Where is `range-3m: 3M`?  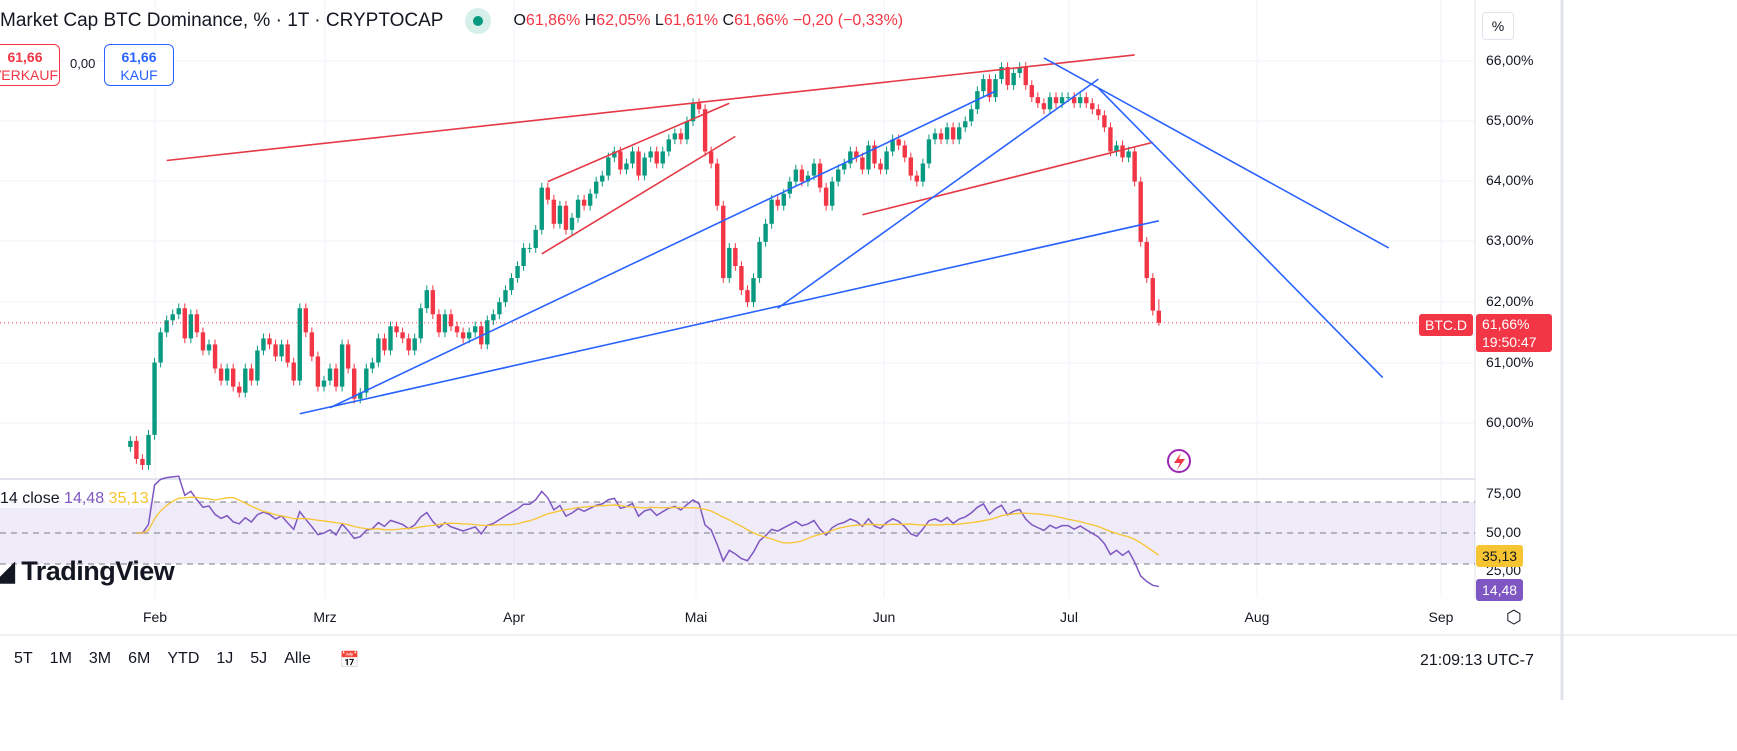 range-3m: 3M is located at coordinates (100, 658).